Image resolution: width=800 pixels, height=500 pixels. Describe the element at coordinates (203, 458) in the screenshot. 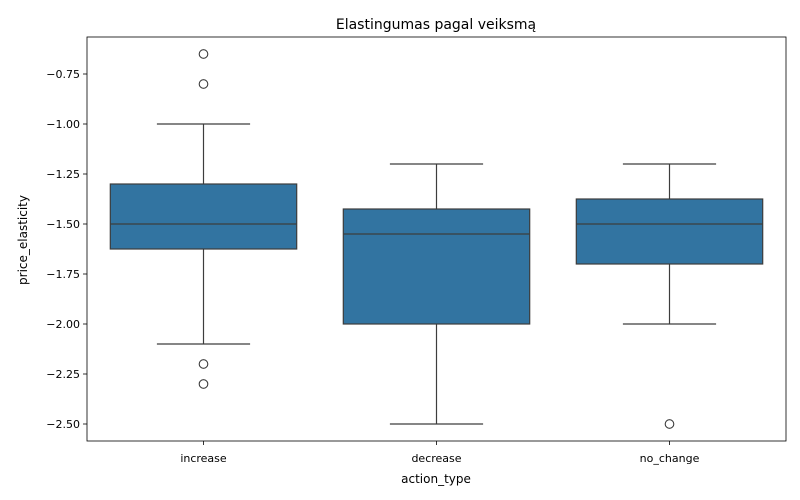

I see `x-tick-label: increase` at that location.